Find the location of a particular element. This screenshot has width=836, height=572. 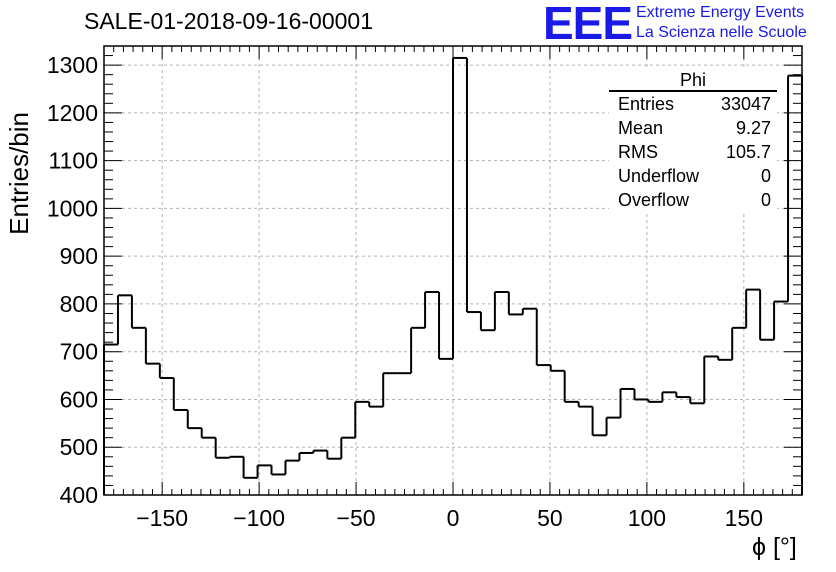

y-tick-label: 600 is located at coordinates (79, 399).